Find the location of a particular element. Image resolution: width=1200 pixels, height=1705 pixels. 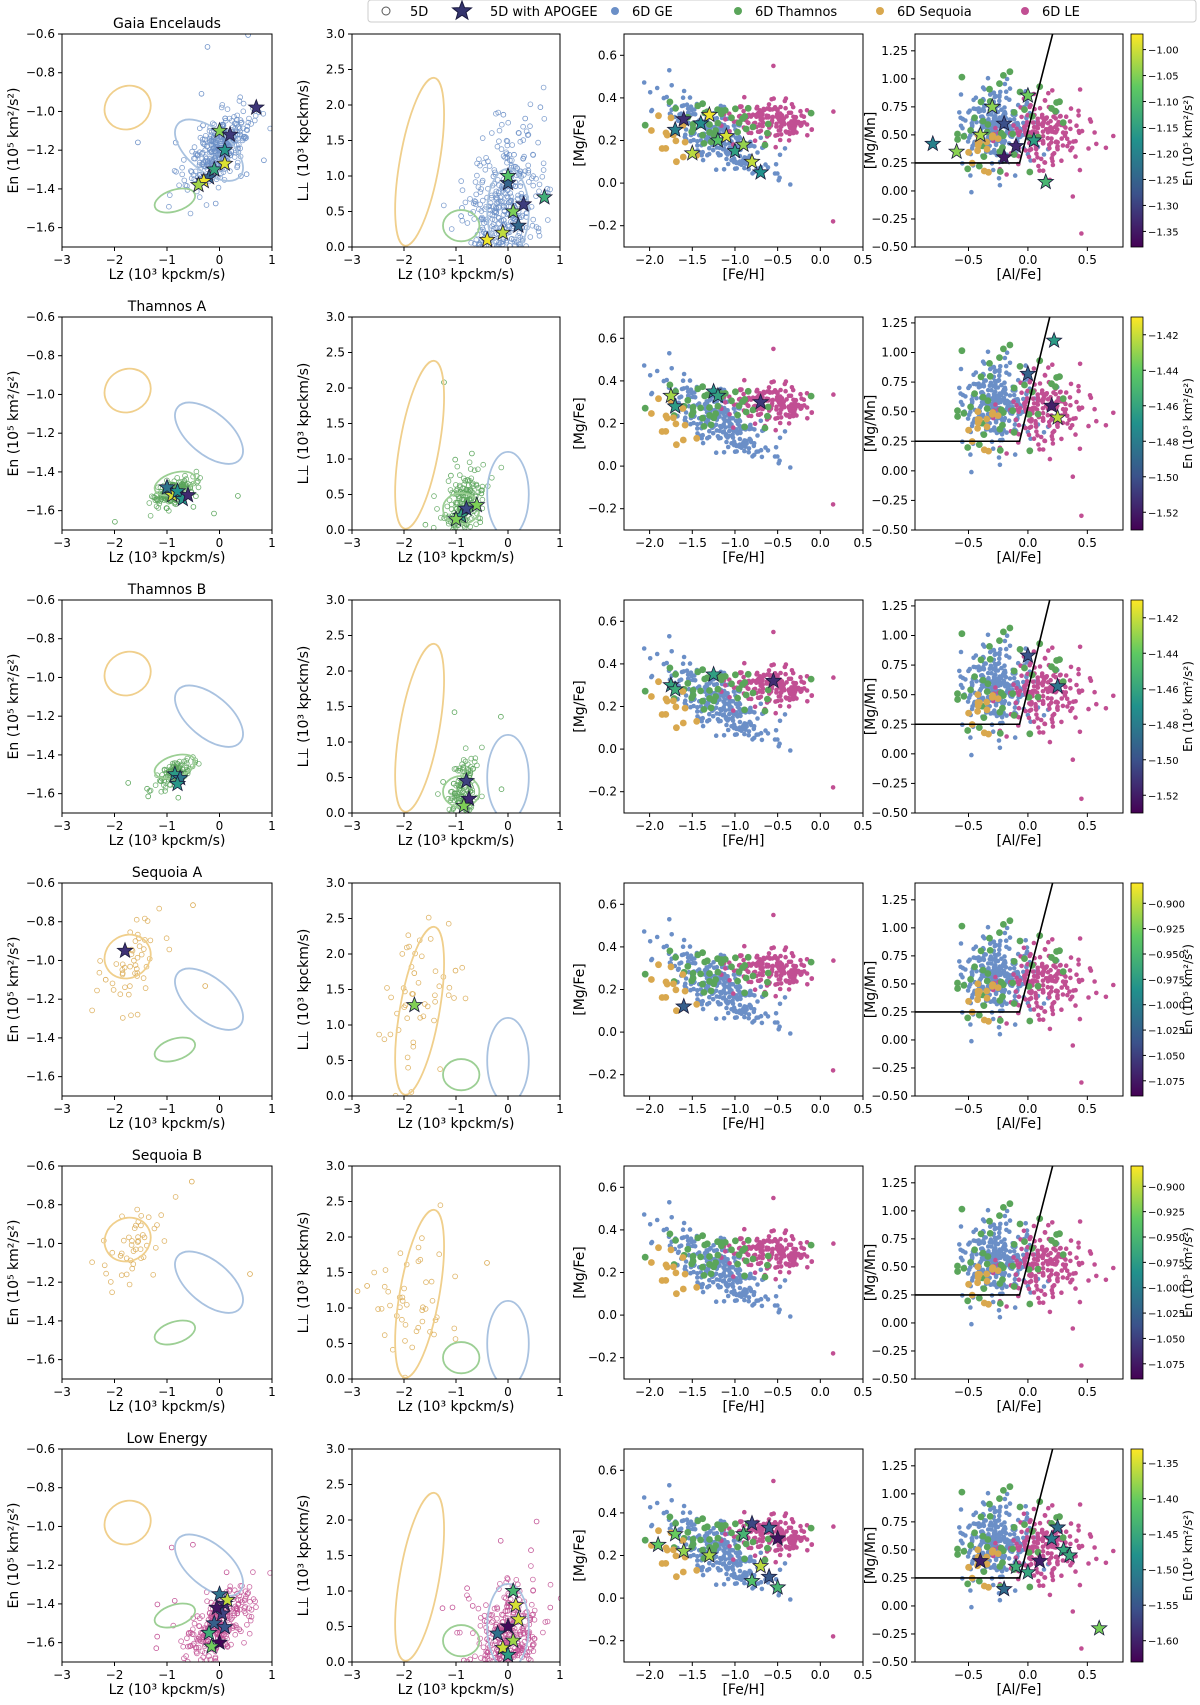

y-tick-label: 0.2 is located at coordinates (607, 707).